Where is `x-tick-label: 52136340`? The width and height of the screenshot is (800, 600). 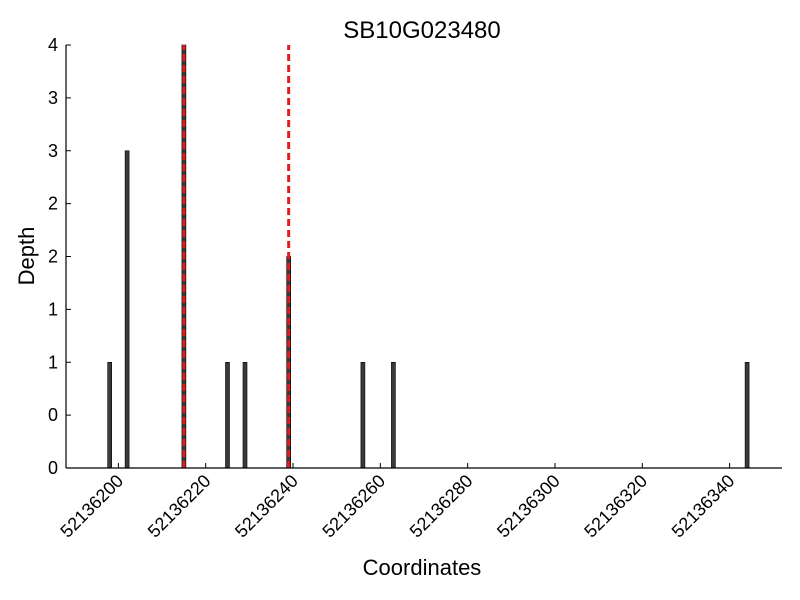
x-tick-label: 52136340 is located at coordinates (703, 506).